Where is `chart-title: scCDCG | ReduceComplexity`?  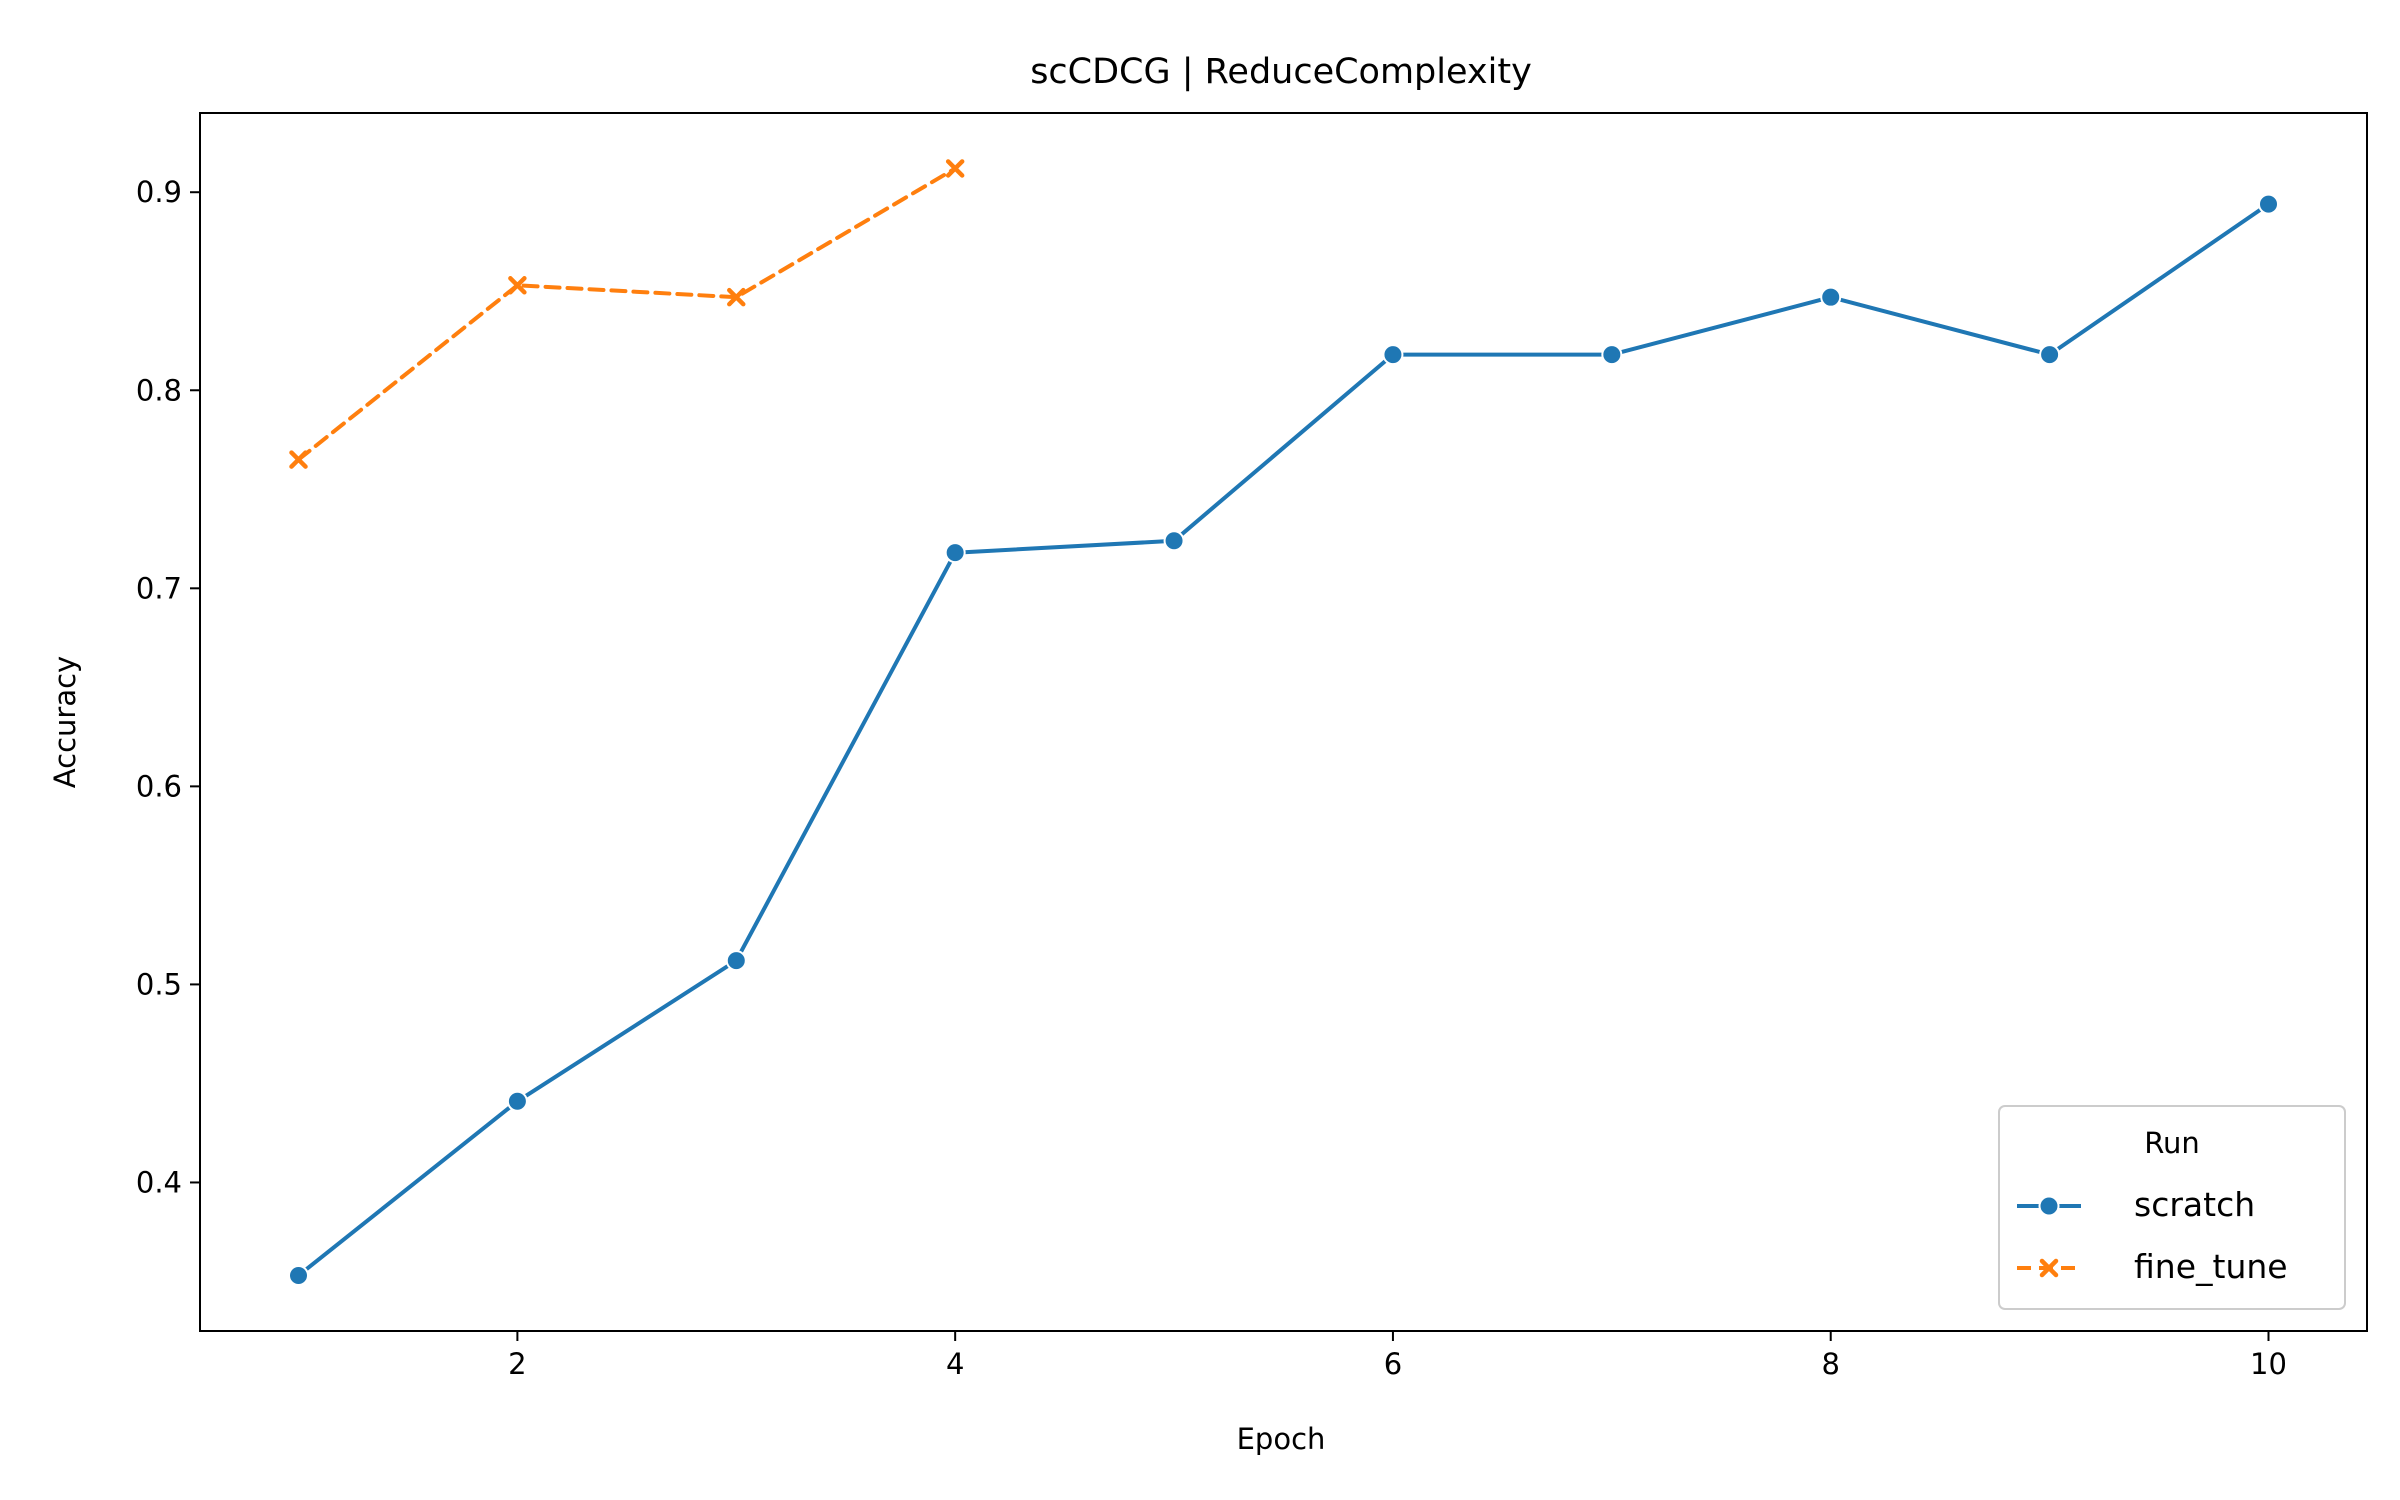
chart-title: scCDCG | ReduceComplexity is located at coordinates (1281, 72).